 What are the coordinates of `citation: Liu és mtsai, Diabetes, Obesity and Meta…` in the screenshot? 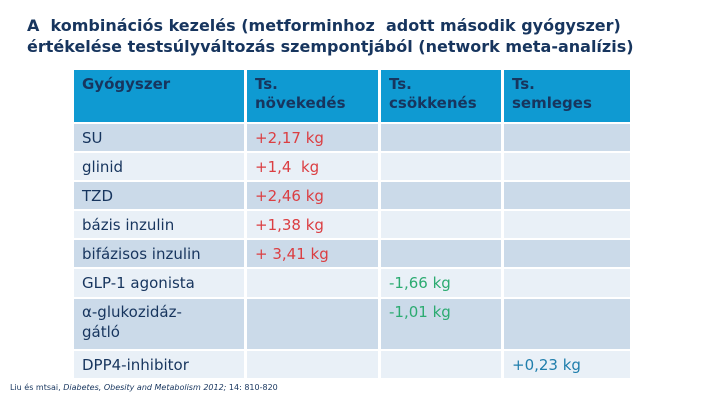 It's located at (144, 387).